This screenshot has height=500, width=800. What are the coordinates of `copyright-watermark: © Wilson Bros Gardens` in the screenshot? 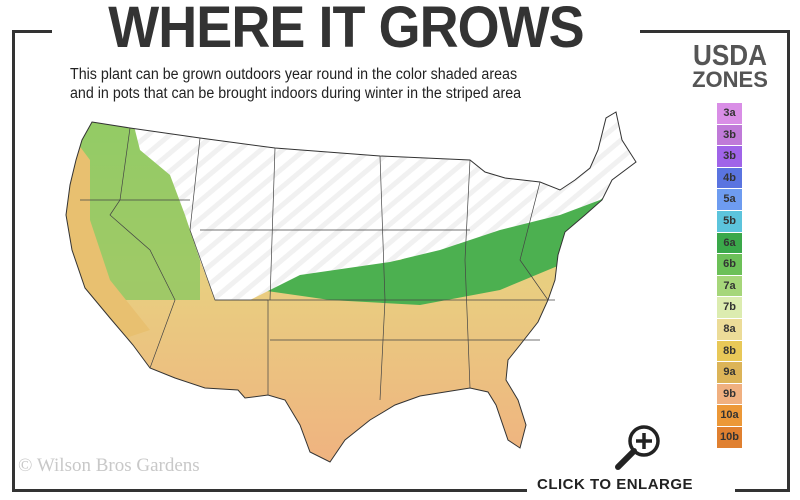 It's located at (109, 465).